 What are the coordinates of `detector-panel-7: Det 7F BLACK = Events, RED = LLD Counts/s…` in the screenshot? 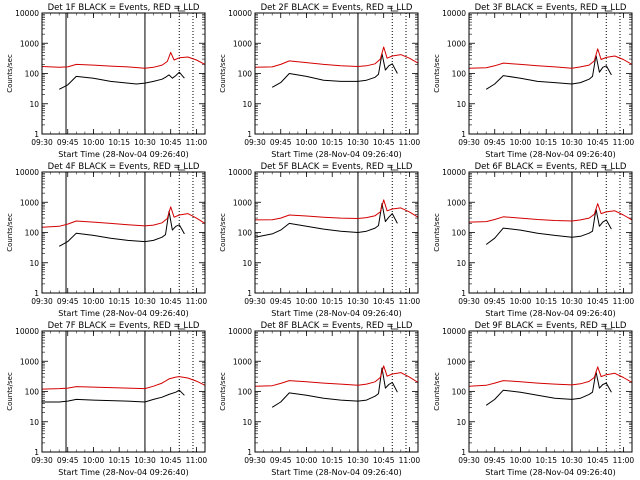 It's located at (106, 399).